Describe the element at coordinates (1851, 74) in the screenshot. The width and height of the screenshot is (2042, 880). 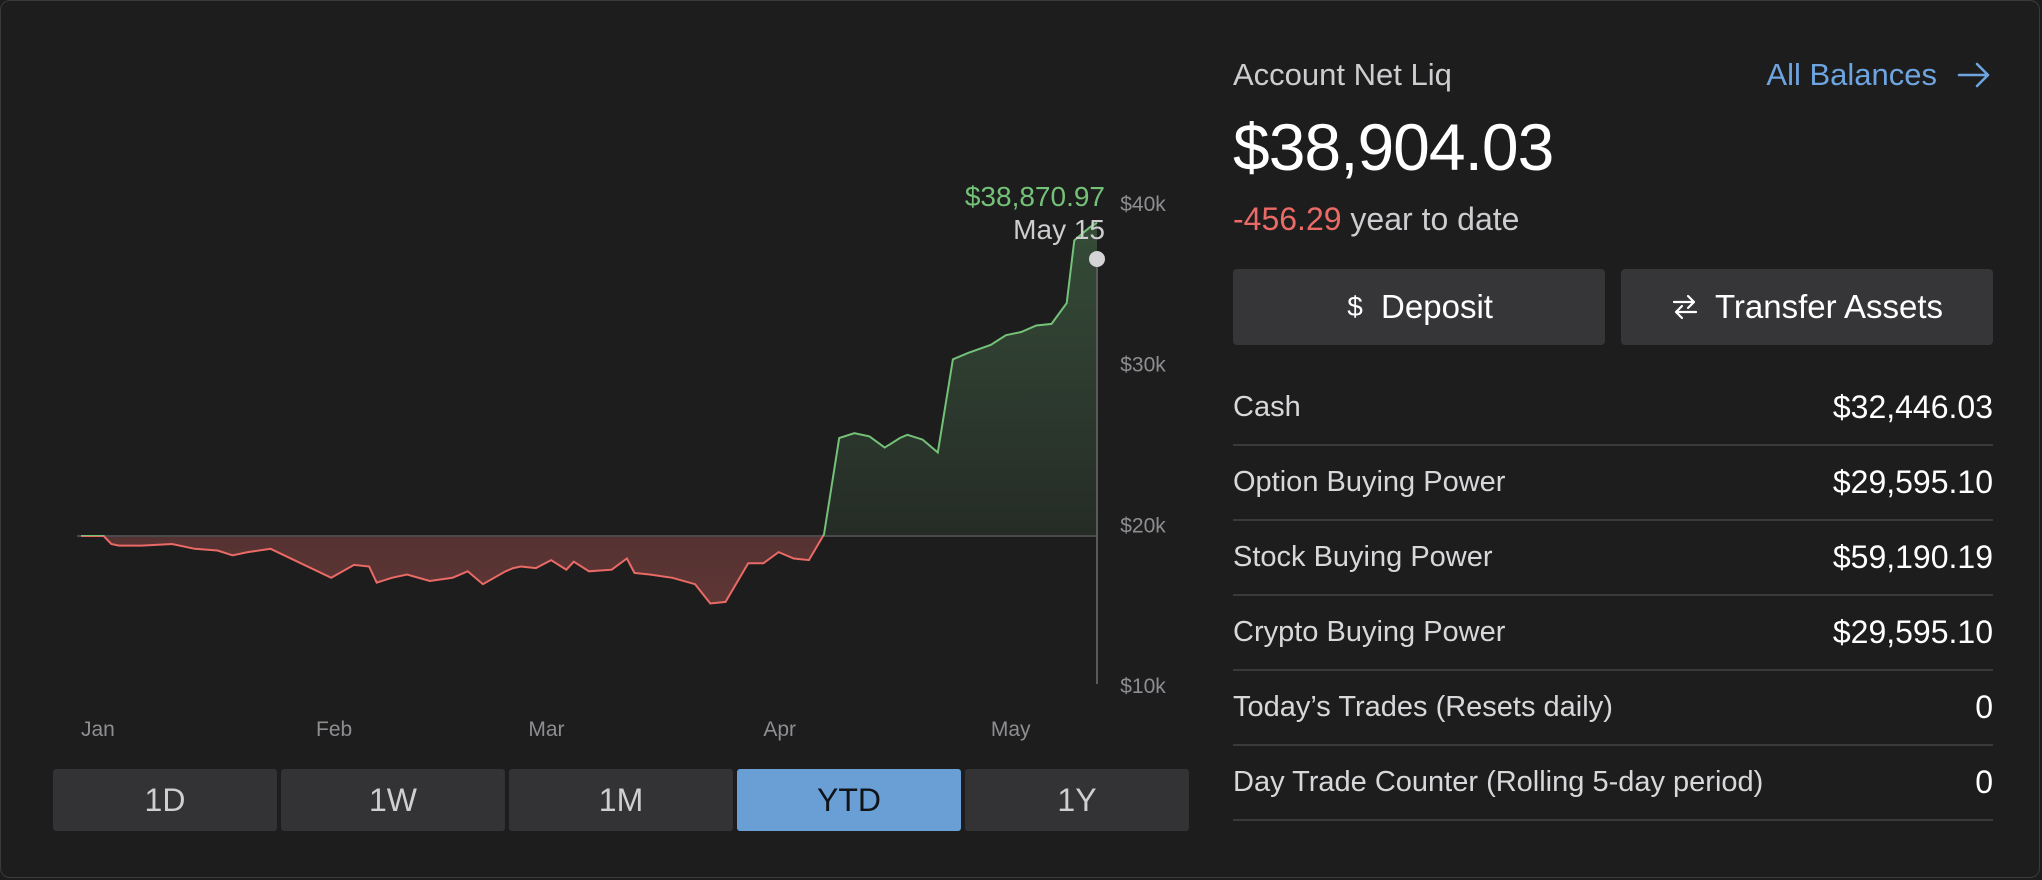
I see `all-balances-label: All Balances` at that location.